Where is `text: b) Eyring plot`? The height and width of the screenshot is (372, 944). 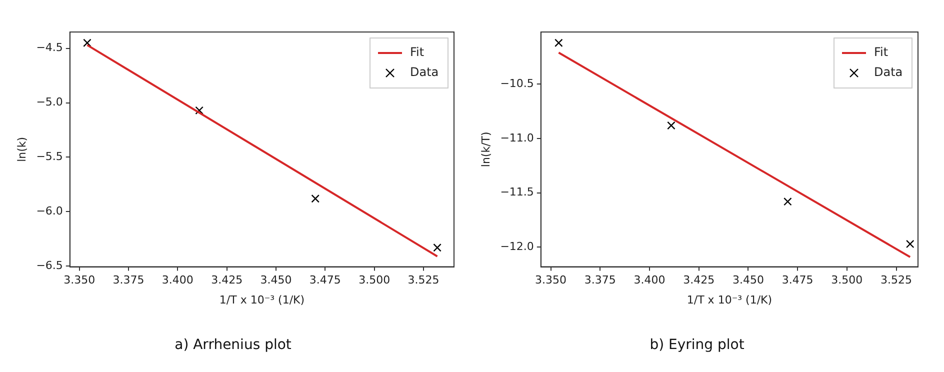 text: b) Eyring plot is located at coordinates (697, 345).